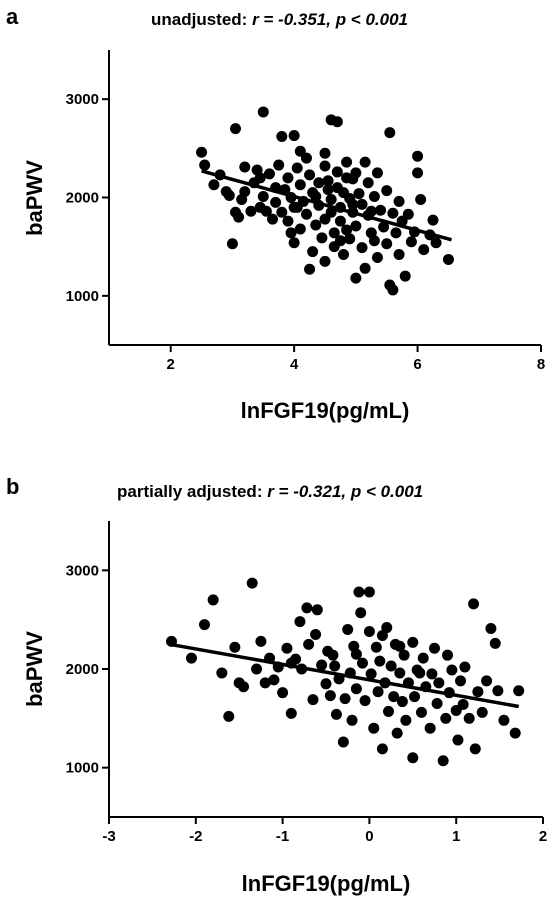 The image size is (551, 901). Describe the element at coordinates (326, 883) in the screenshot. I see `x-axis-label: lnFGF19(pg/mL)` at that location.